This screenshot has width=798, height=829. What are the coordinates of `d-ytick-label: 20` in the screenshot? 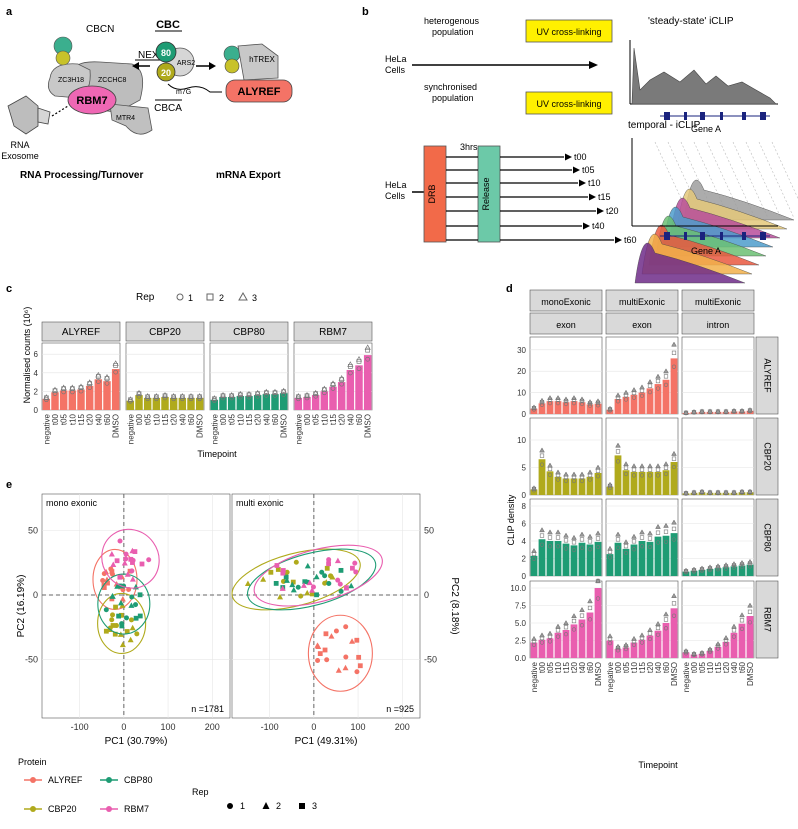 It's located at (521, 371).